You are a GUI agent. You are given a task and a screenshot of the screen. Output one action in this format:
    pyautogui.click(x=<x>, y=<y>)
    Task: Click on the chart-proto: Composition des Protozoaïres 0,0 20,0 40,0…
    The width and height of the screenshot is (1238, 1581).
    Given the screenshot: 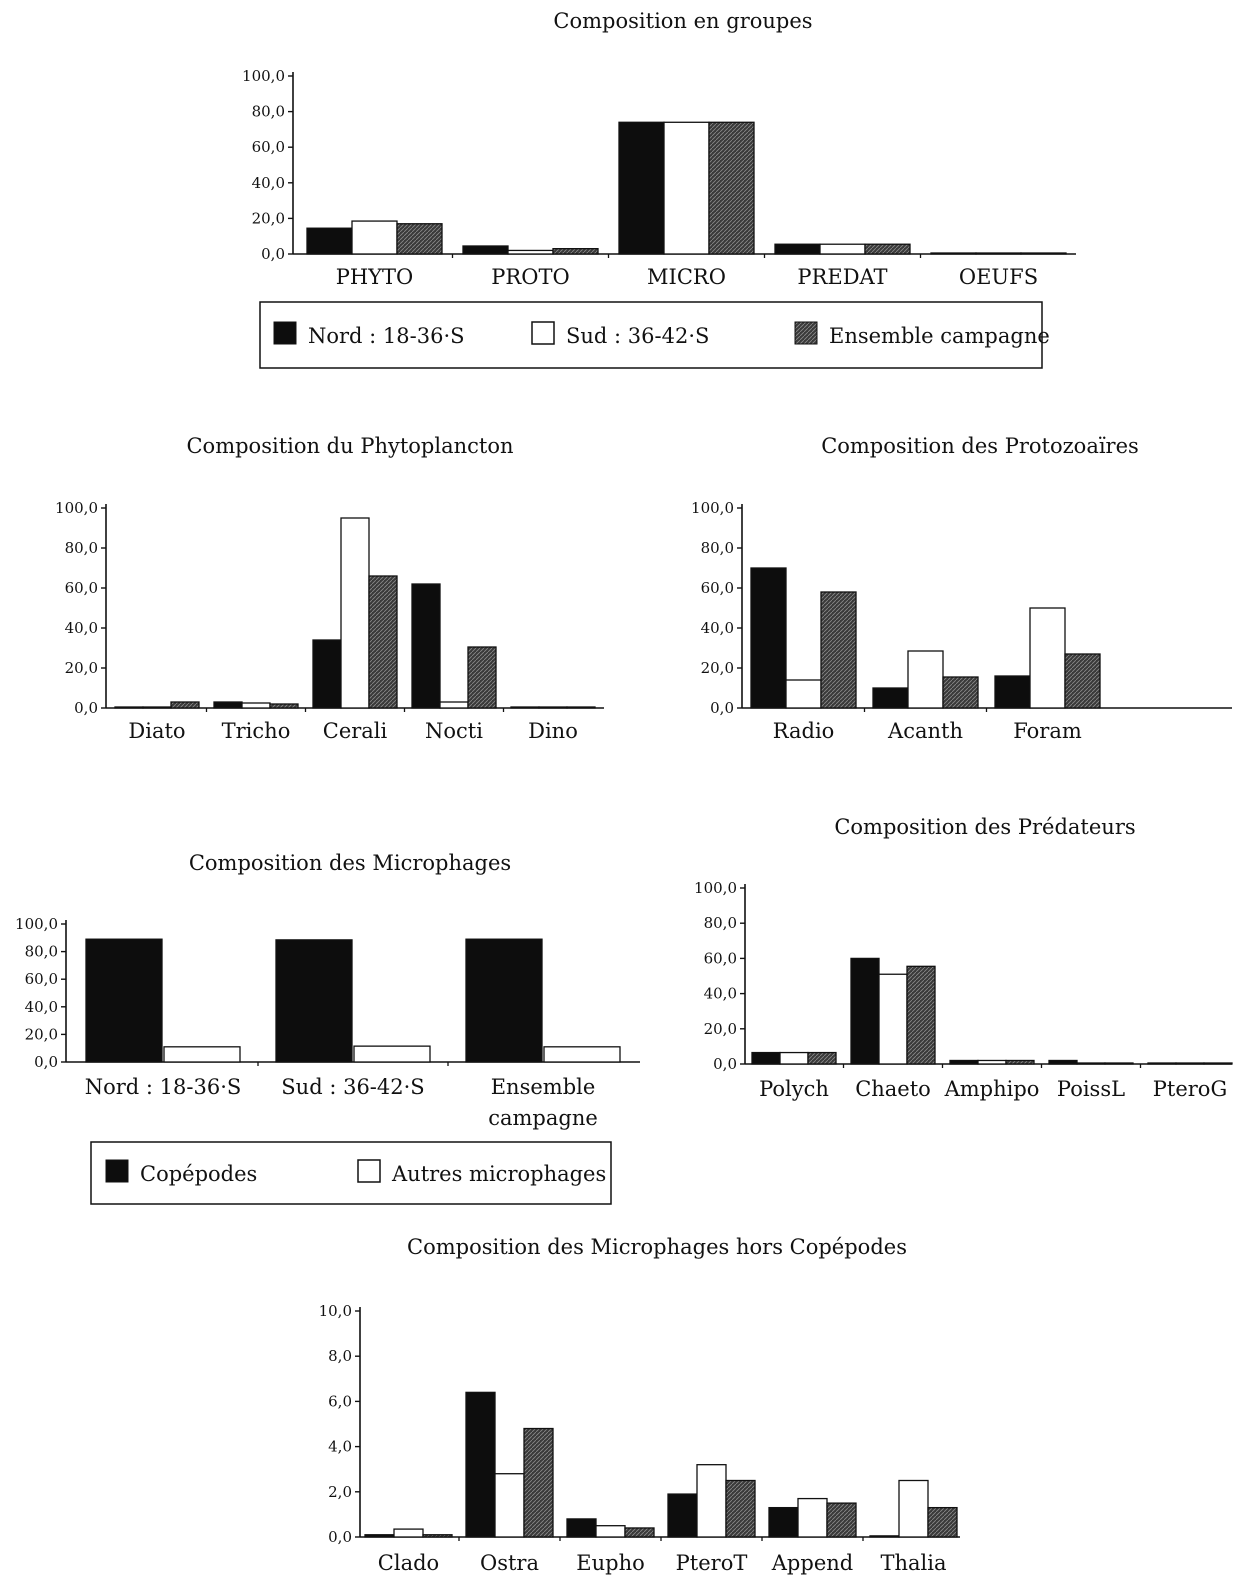 What is the action you would take?
    pyautogui.click(x=961, y=588)
    